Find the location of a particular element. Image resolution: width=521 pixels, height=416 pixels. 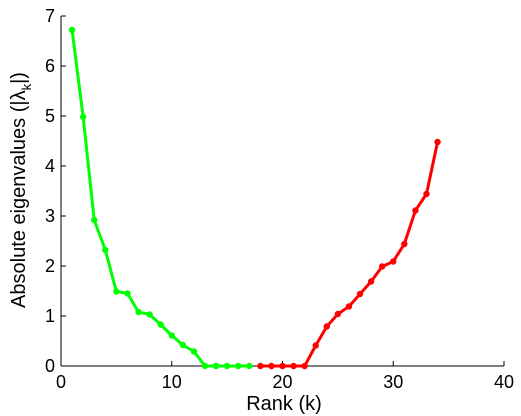

x-tick-label: 0 is located at coordinates (61, 382).